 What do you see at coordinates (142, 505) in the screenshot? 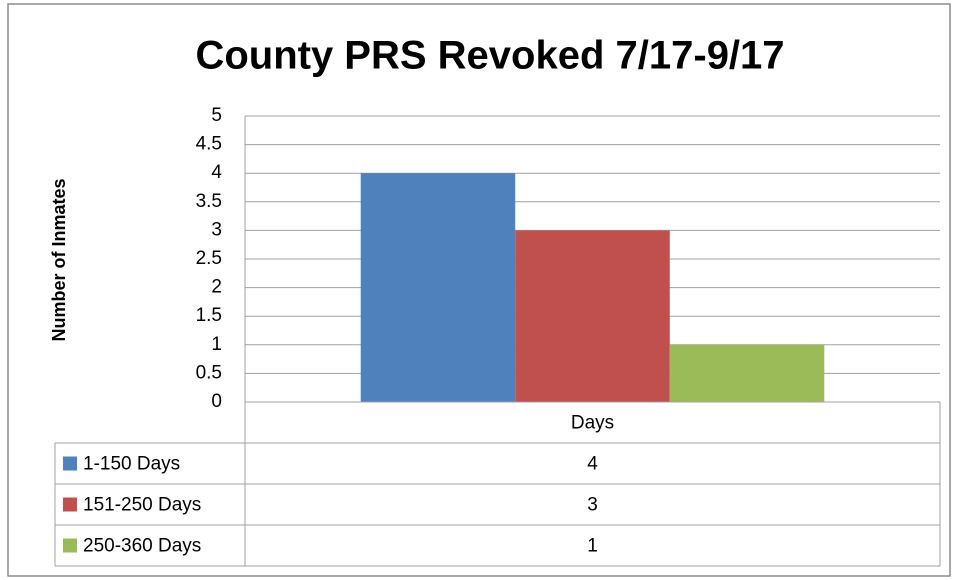
I see `legend-label: 151-250 Days` at bounding box center [142, 505].